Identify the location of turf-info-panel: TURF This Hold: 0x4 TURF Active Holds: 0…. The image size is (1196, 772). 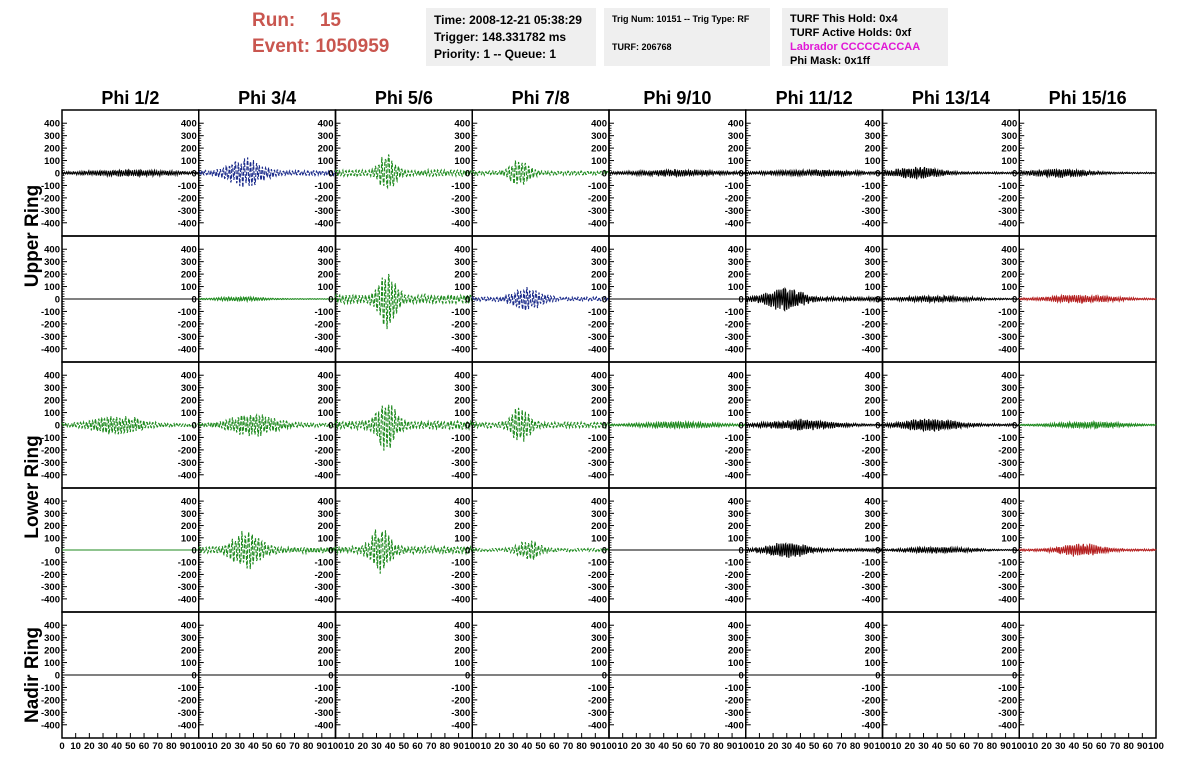
(865, 37).